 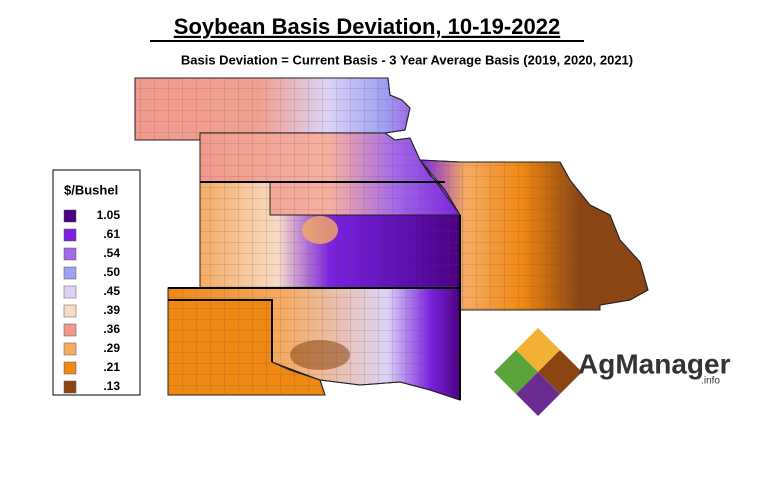 I want to click on logo-name: AgManager, so click(x=654, y=363).